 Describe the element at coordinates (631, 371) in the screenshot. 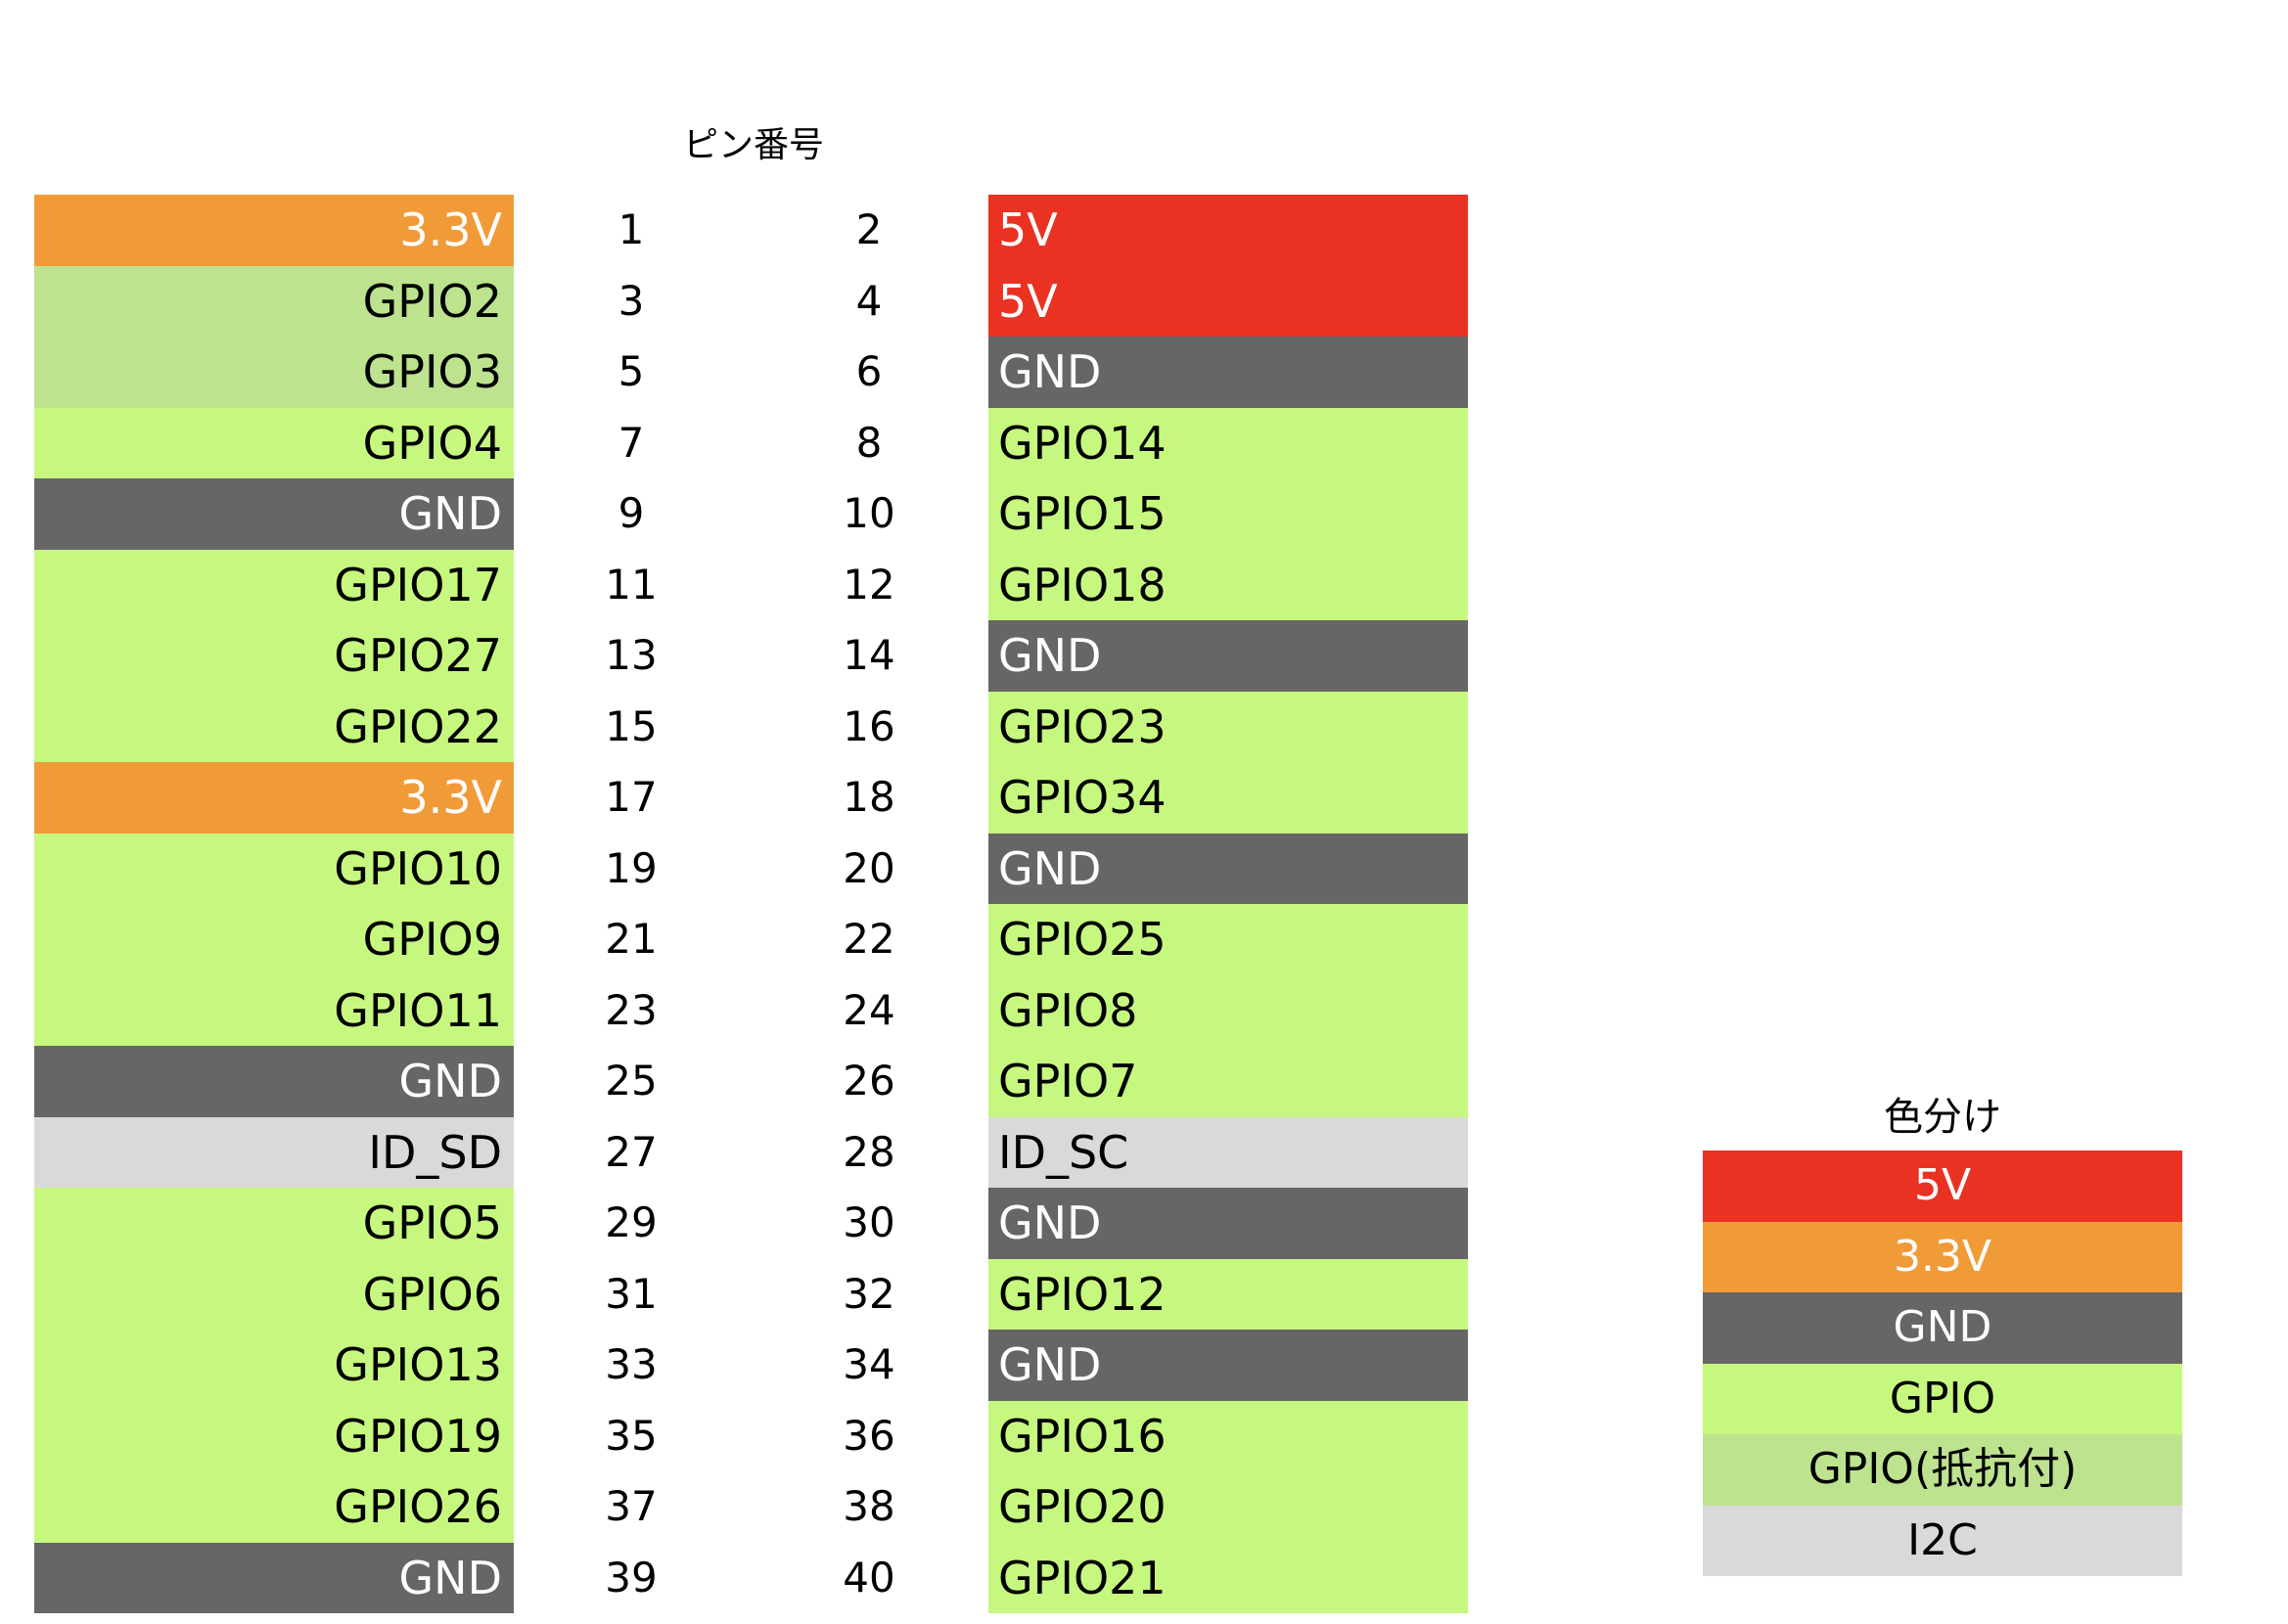

I see `pin-number-left: 5` at that location.